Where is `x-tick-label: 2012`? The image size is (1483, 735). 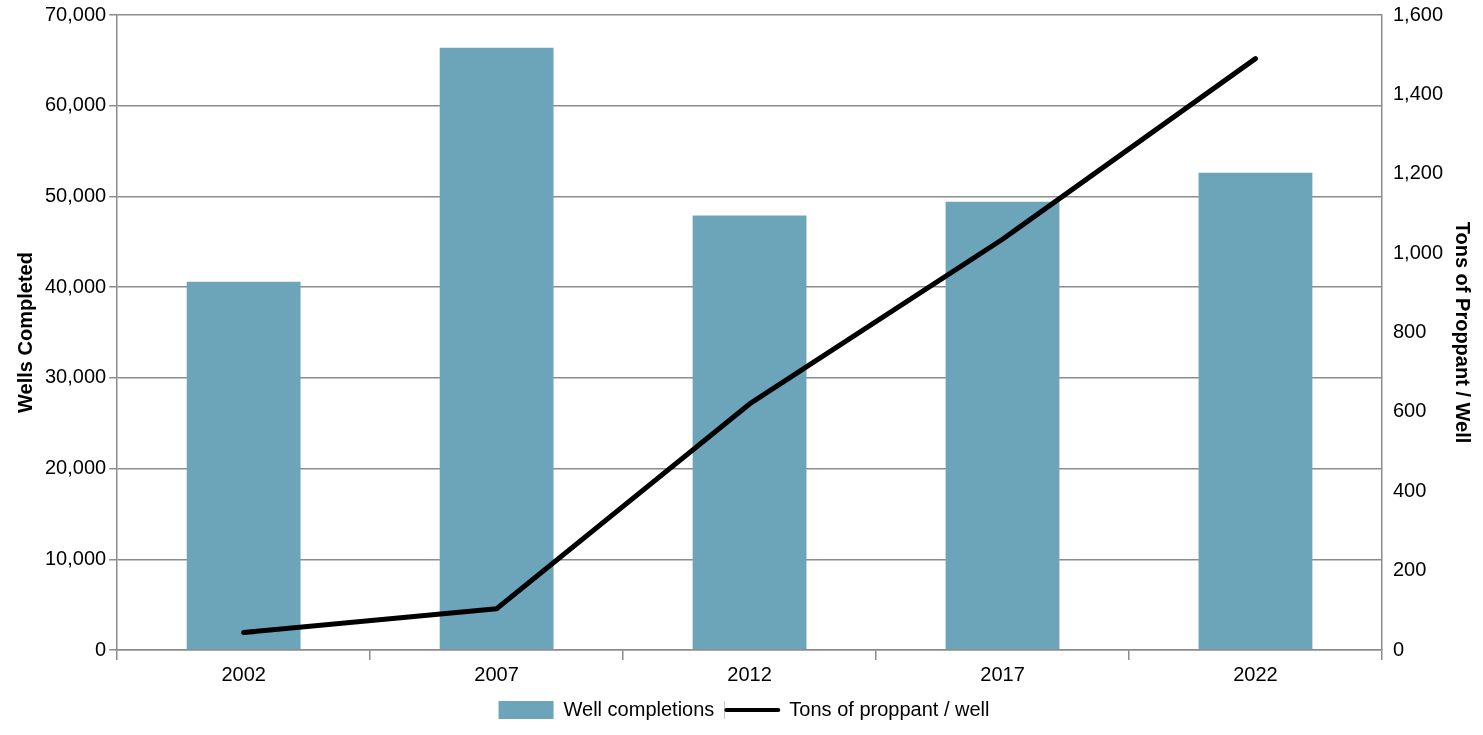
x-tick-label: 2012 is located at coordinates (749, 673).